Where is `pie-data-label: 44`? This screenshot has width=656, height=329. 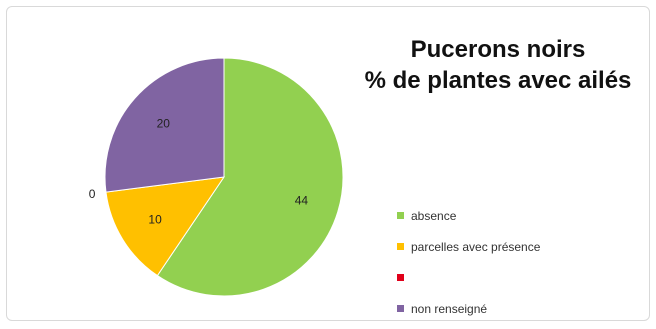
pie-data-label: 44 is located at coordinates (302, 201).